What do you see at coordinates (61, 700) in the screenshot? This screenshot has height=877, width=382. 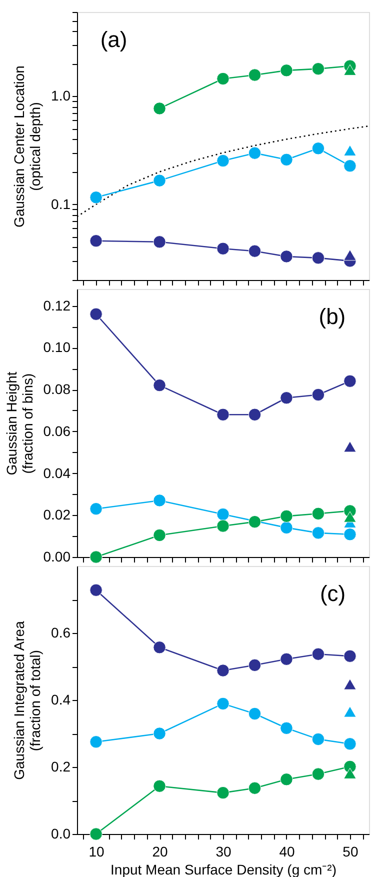 I see `y-tick-label: 0.4` at bounding box center [61, 700].